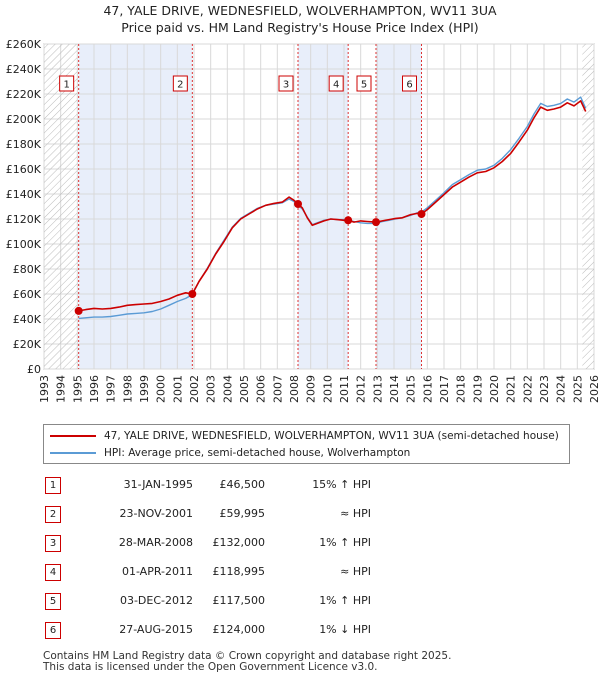  I want to click on x-tick-label: 2009, so click(311, 389).